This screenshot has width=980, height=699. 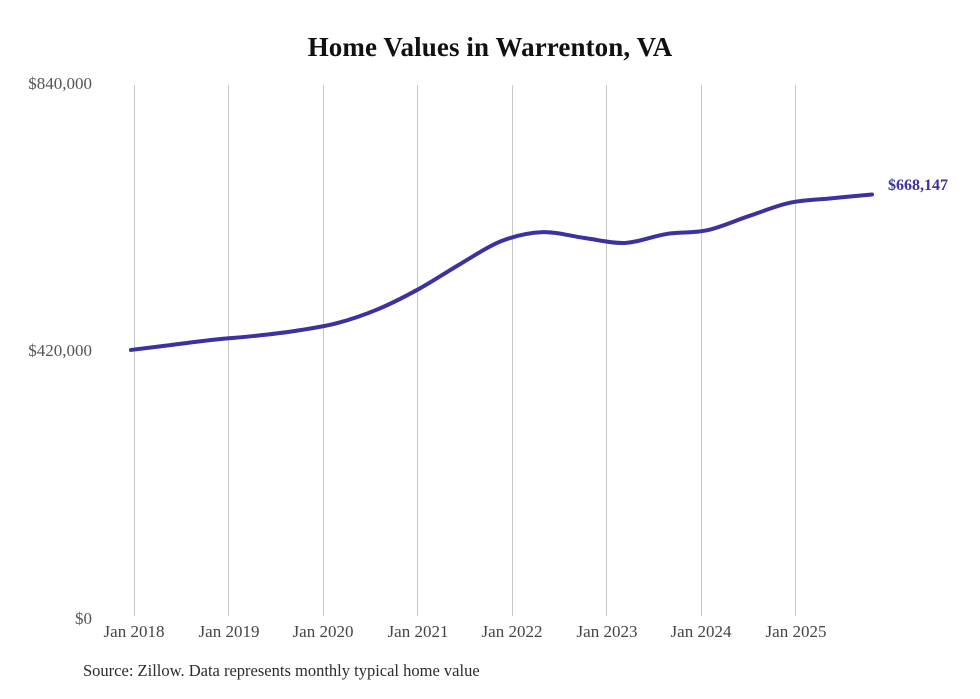 I want to click on x-axis-tick-2: Jan 2020, so click(x=323, y=631).